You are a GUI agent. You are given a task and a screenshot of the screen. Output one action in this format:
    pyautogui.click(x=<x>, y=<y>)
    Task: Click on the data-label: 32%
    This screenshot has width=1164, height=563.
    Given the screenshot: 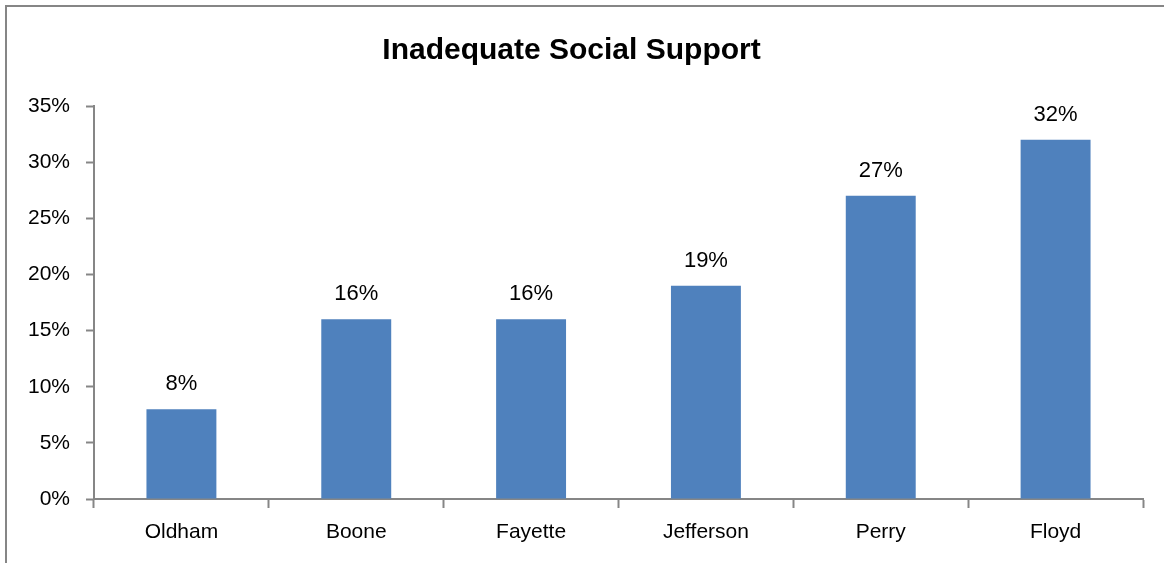 What is the action you would take?
    pyautogui.click(x=1055, y=113)
    